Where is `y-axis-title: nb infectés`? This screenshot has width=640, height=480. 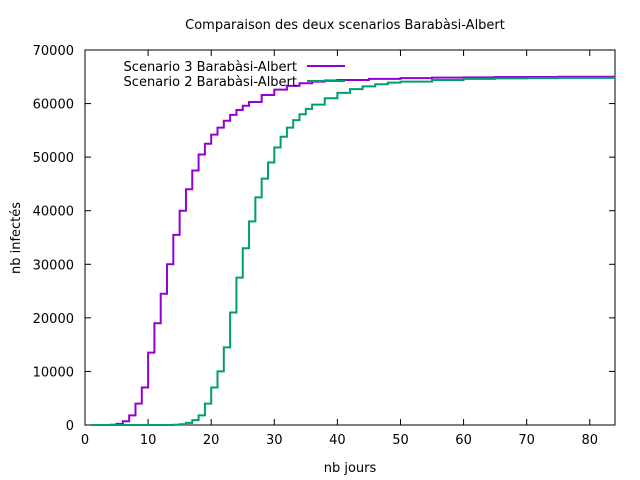 y-axis-title: nb infectés is located at coordinates (16, 238).